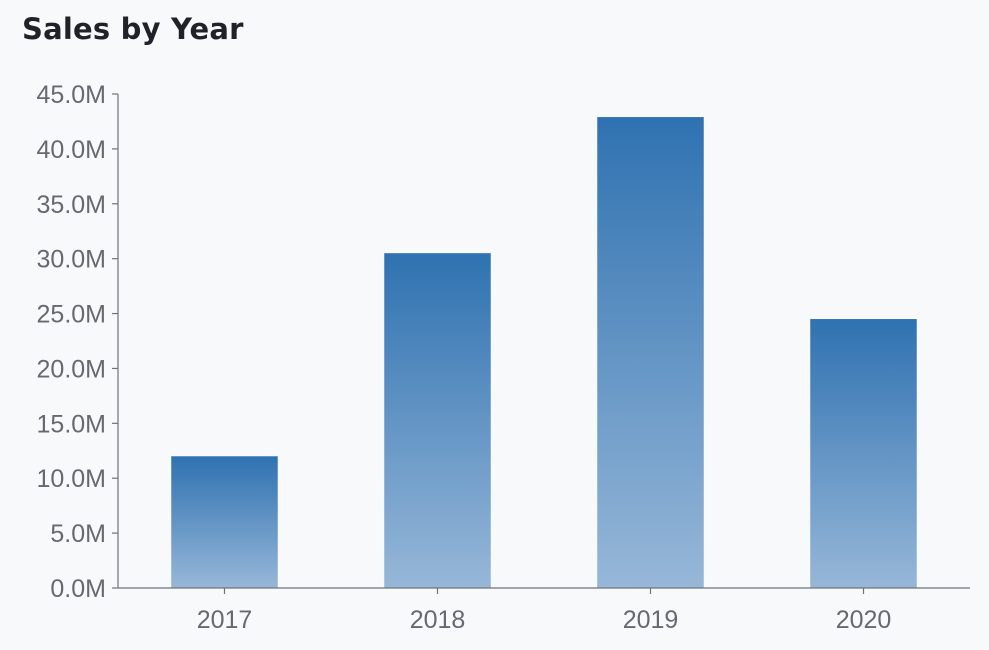 This screenshot has height=650, width=989. Describe the element at coordinates (71, 424) in the screenshot. I see `y-tick-label: 15.0M` at that location.